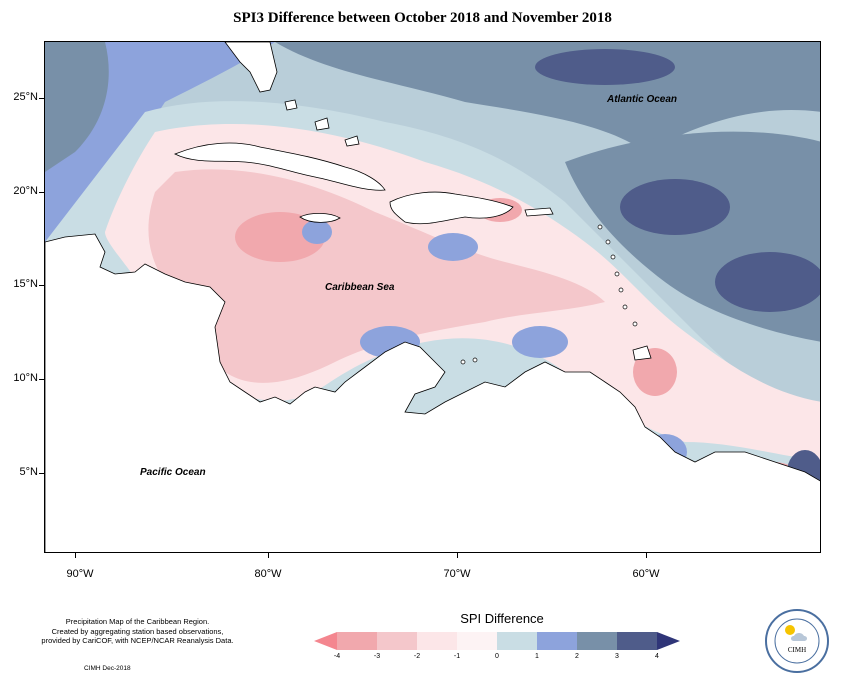  What do you see at coordinates (502, 618) in the screenshot?
I see `legend-title: SPI Difference` at bounding box center [502, 618].